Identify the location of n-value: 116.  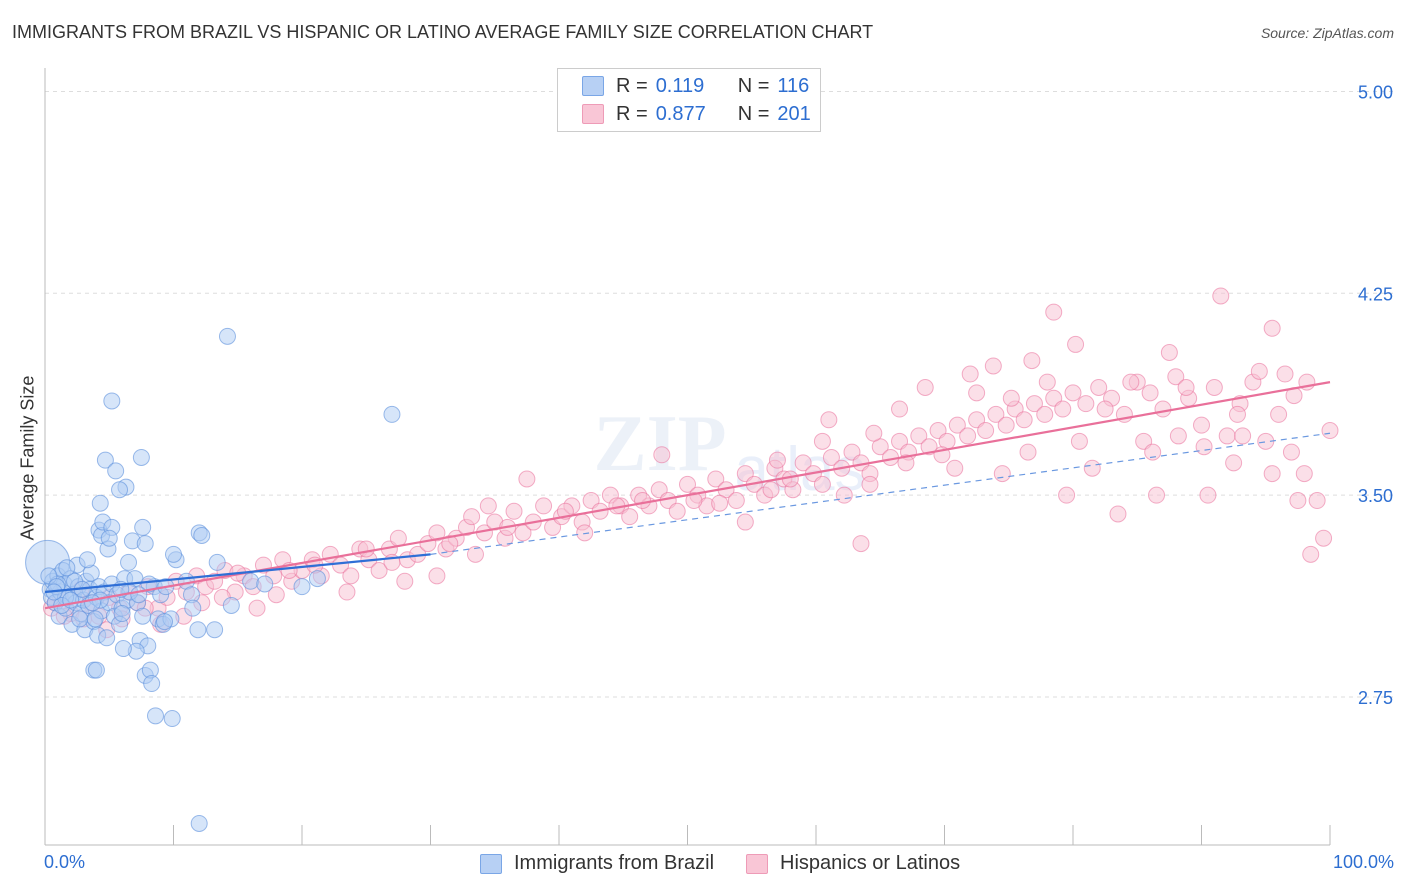
(793, 85).